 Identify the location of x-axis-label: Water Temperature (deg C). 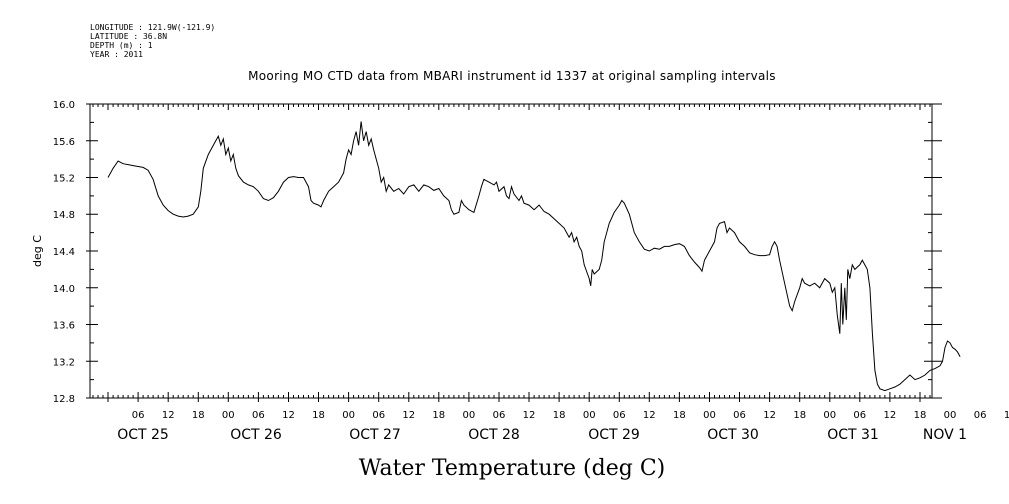
(512, 468).